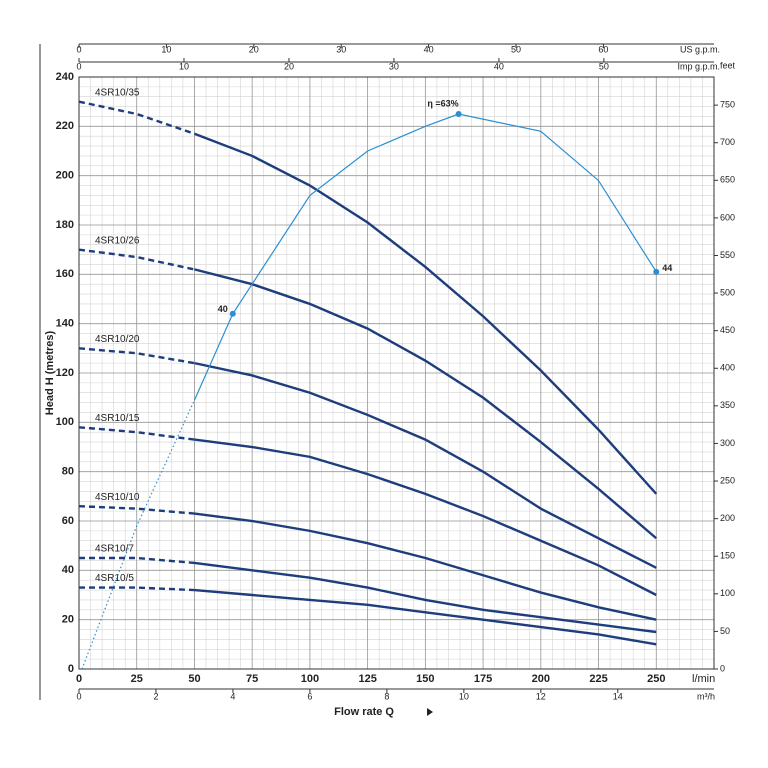 The height and width of the screenshot is (768, 768). What do you see at coordinates (727, 255) in the screenshot?
I see `y2-tick-label: 550` at bounding box center [727, 255].